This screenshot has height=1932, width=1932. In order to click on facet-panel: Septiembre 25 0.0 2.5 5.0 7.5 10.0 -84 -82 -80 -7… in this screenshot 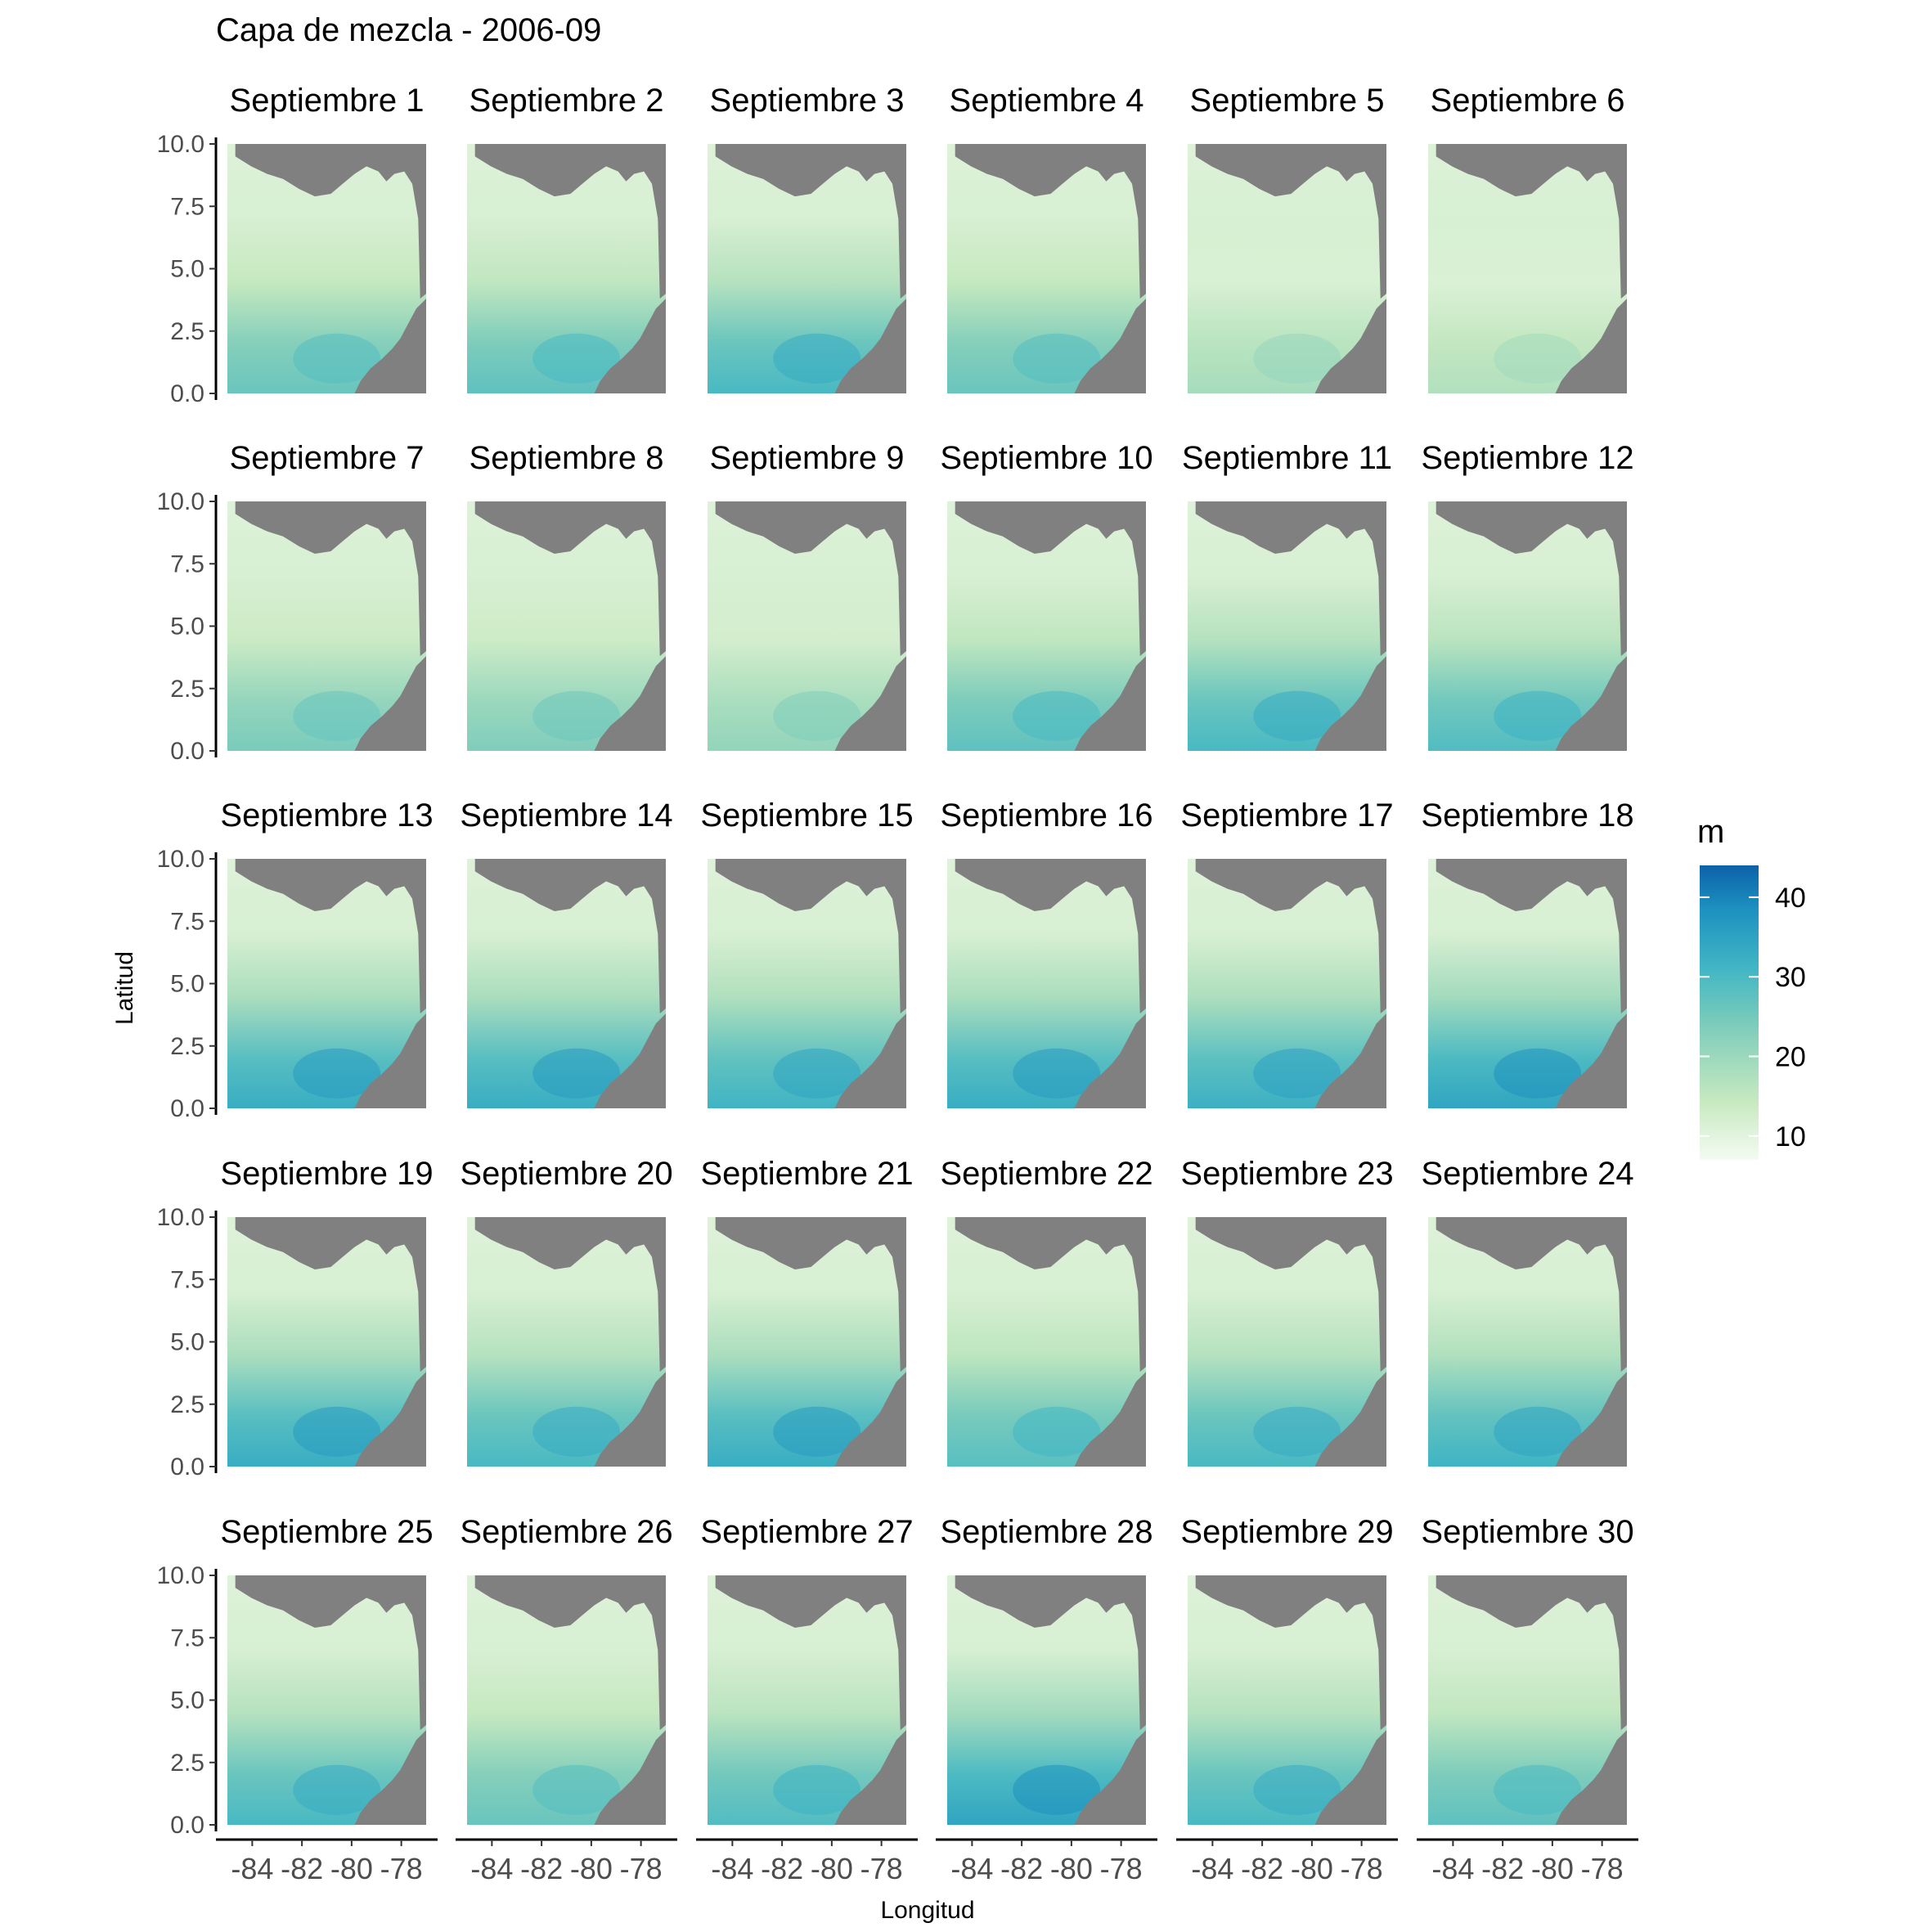, I will do `click(298, 1700)`.